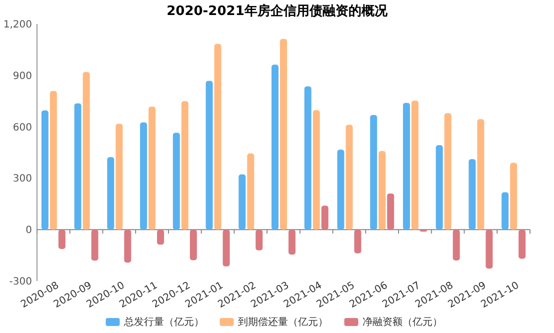 The height and width of the screenshot is (333, 554). What do you see at coordinates (277, 11) in the screenshot?
I see `chart-title: 2020-2021年房企信用债融资的概况` at bounding box center [277, 11].